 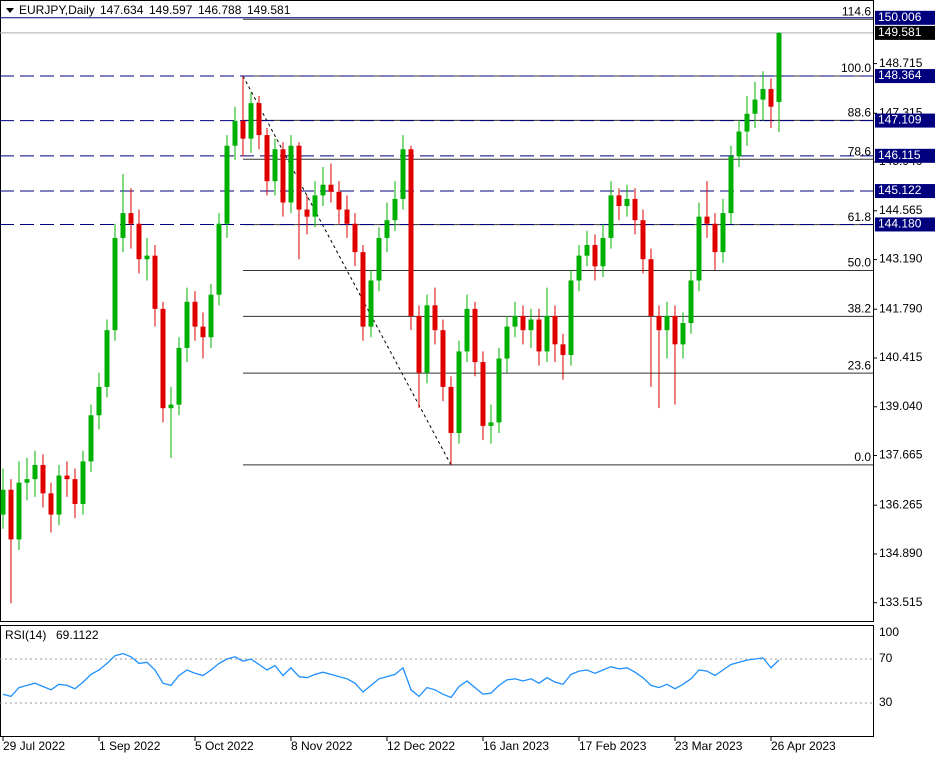 What do you see at coordinates (224, 746) in the screenshot?
I see `x-tick-label: 5 Oct 2022` at bounding box center [224, 746].